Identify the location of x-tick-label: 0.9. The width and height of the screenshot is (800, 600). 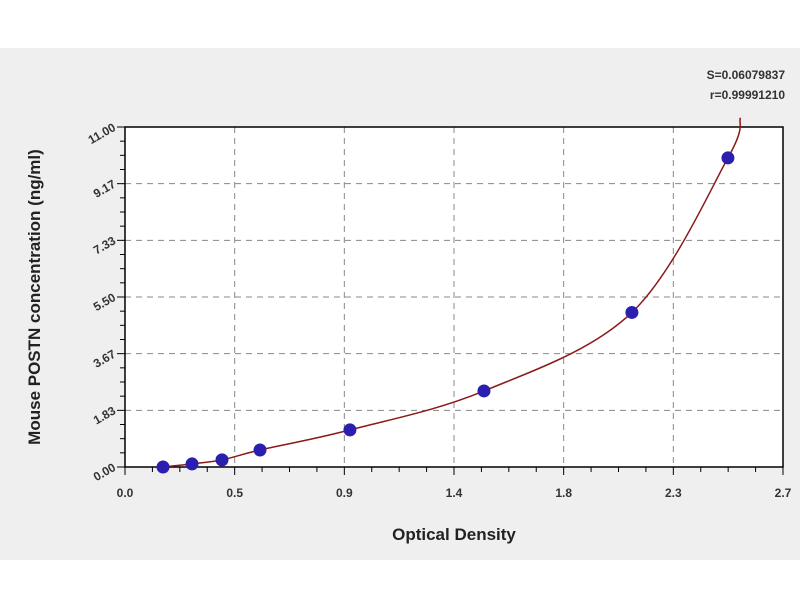
(344, 493).